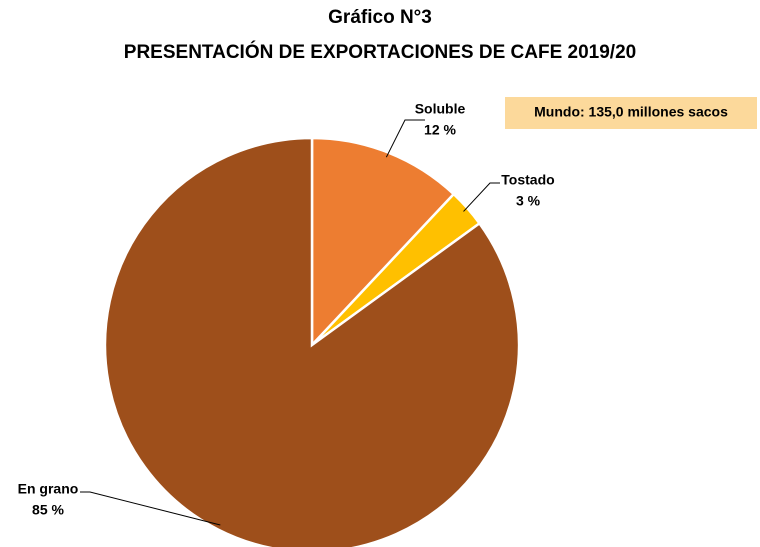 The height and width of the screenshot is (547, 760). I want to click on slice-value-label: 3 %, so click(528, 201).